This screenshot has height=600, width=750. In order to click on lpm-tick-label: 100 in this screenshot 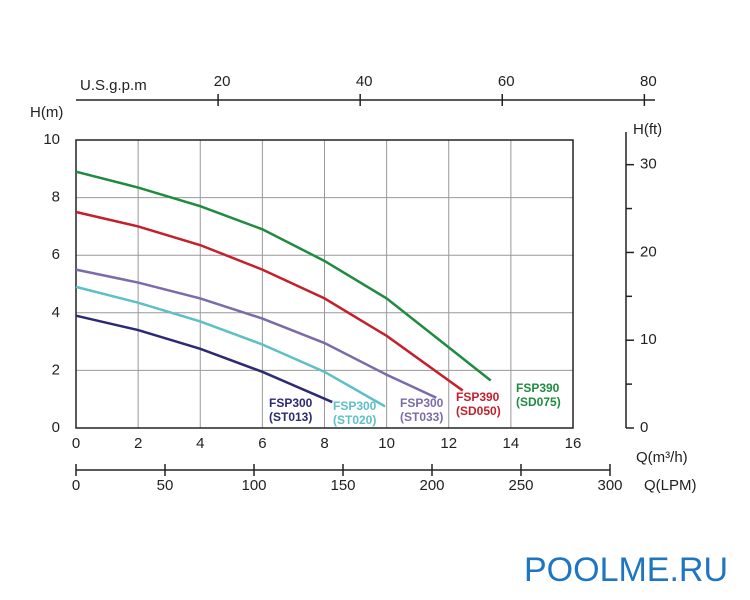, I will do `click(253, 485)`.